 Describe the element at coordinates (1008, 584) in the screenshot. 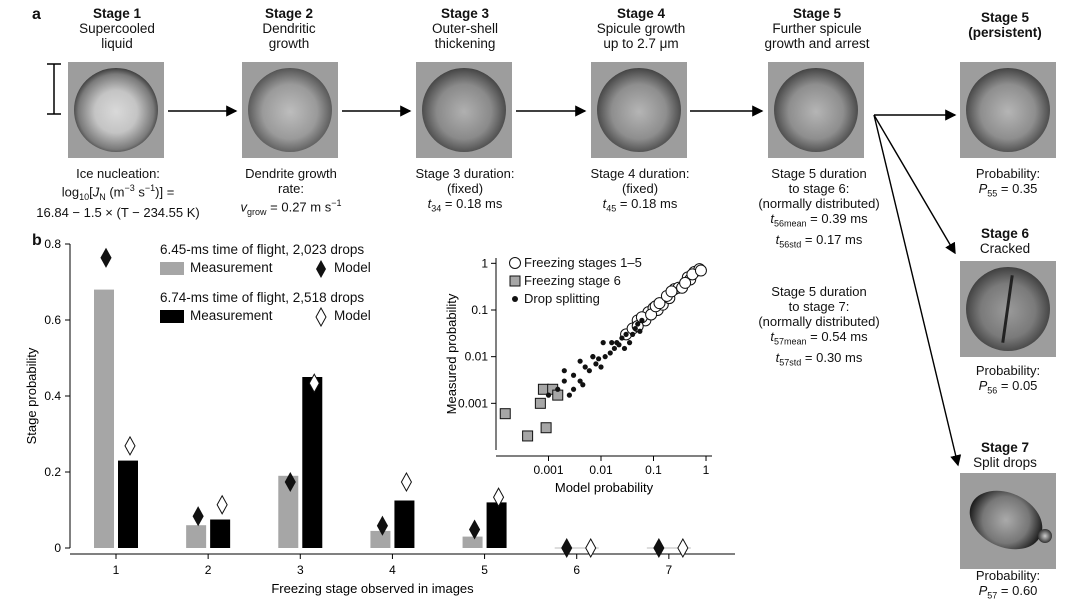

I see `probability-p57: Probability: P57 = 0.60` at that location.